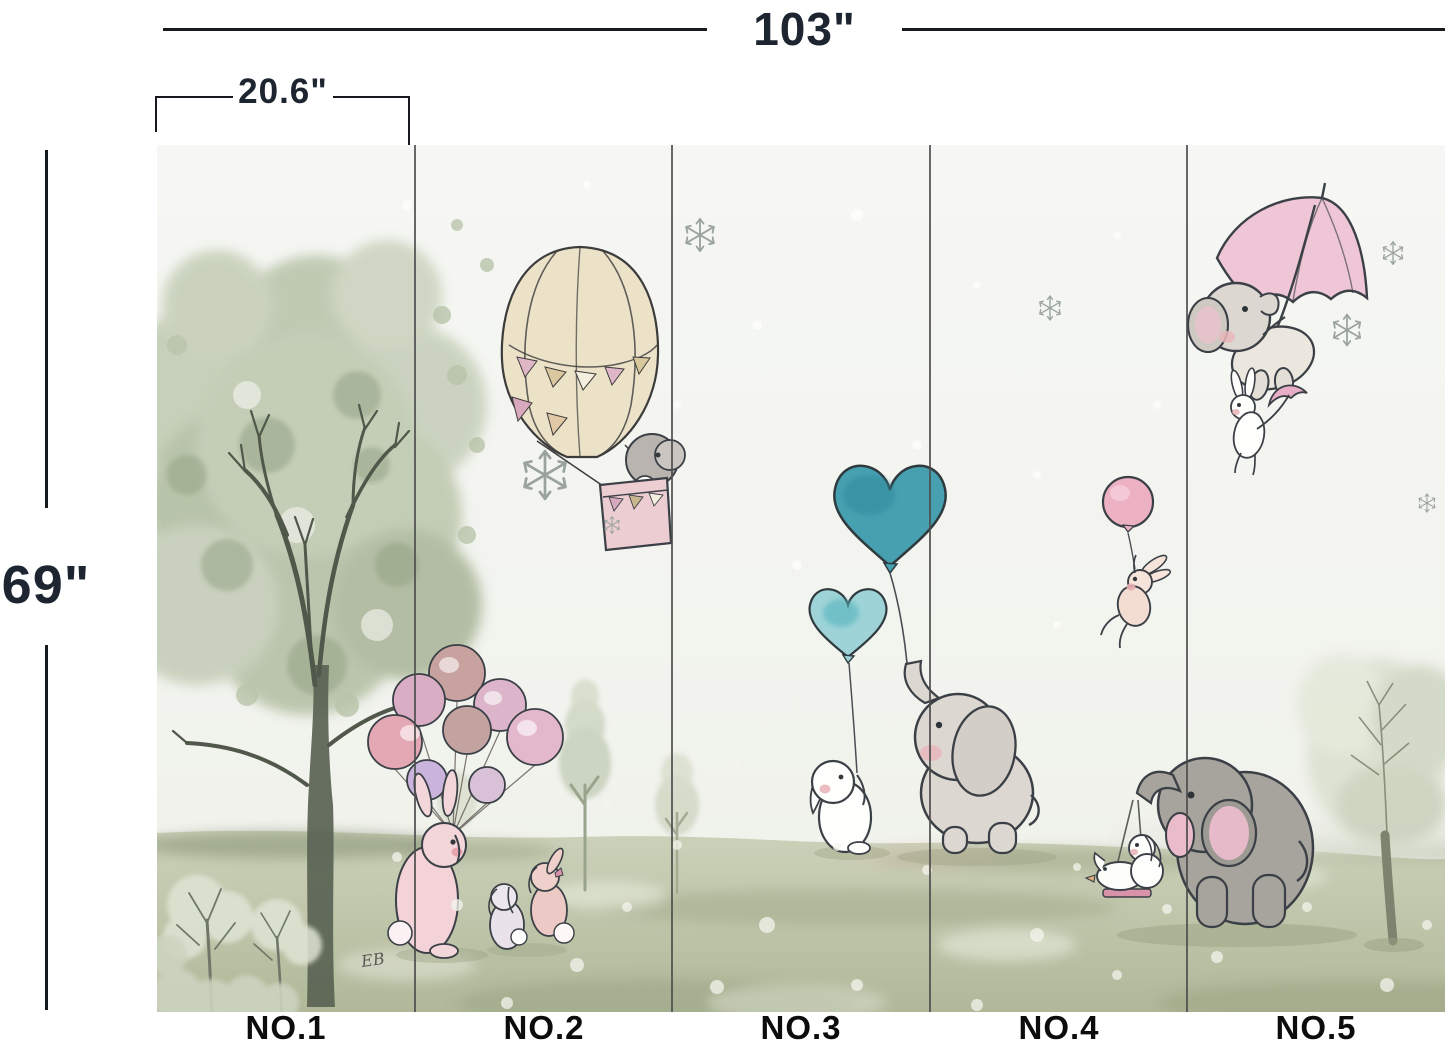 This screenshot has width=1445, height=1046. I want to click on elephant-flying-with-pink-umbrella, so click(1277, 291).